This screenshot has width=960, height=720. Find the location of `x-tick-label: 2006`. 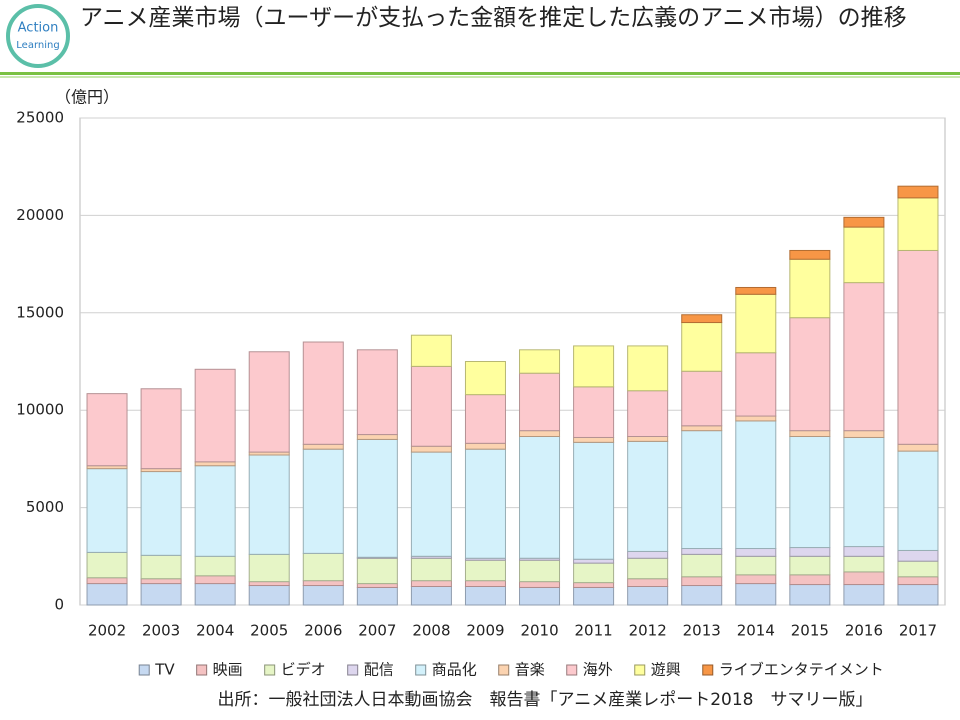

x-tick-label: 2006 is located at coordinates (323, 631).